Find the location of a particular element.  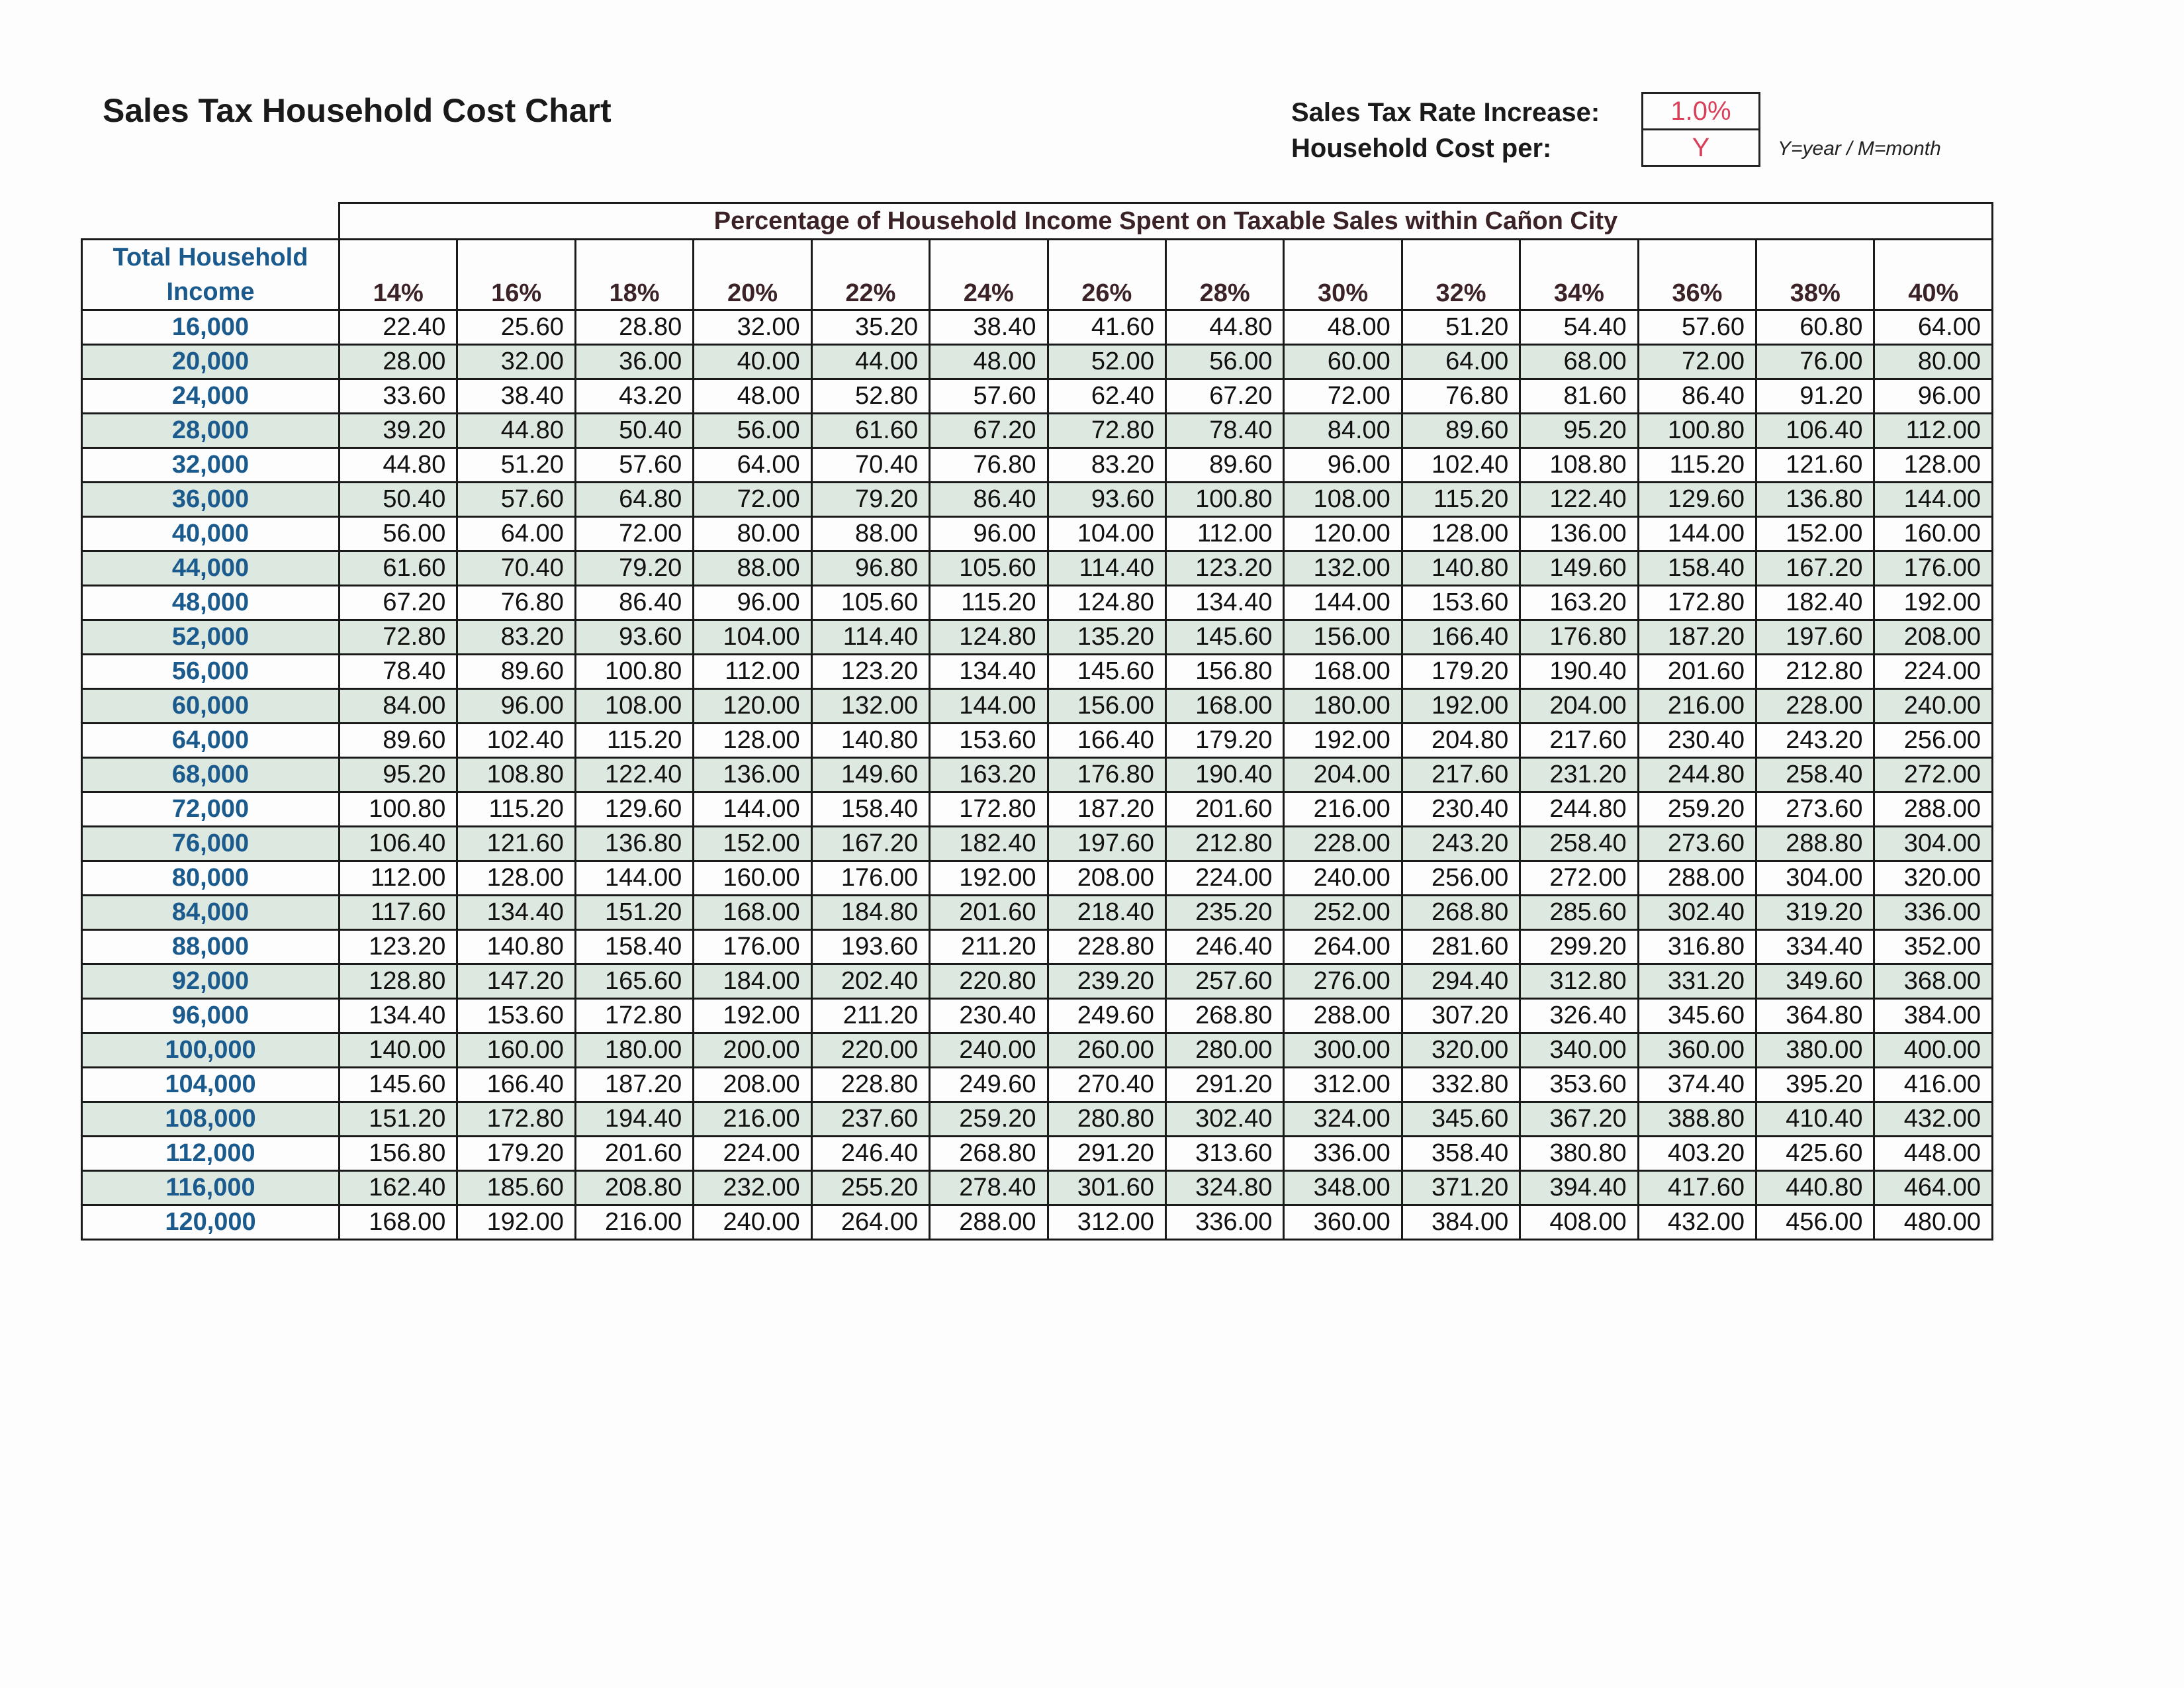

cost-cell: 432.00 is located at coordinates (1698, 1222).